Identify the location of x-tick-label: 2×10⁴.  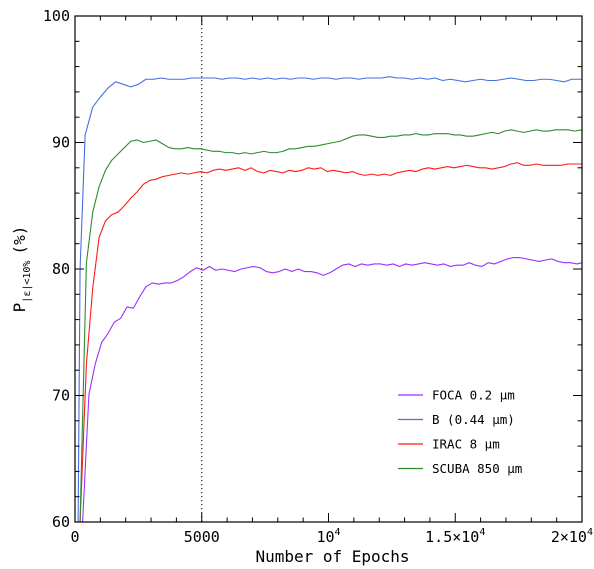
(572, 536).